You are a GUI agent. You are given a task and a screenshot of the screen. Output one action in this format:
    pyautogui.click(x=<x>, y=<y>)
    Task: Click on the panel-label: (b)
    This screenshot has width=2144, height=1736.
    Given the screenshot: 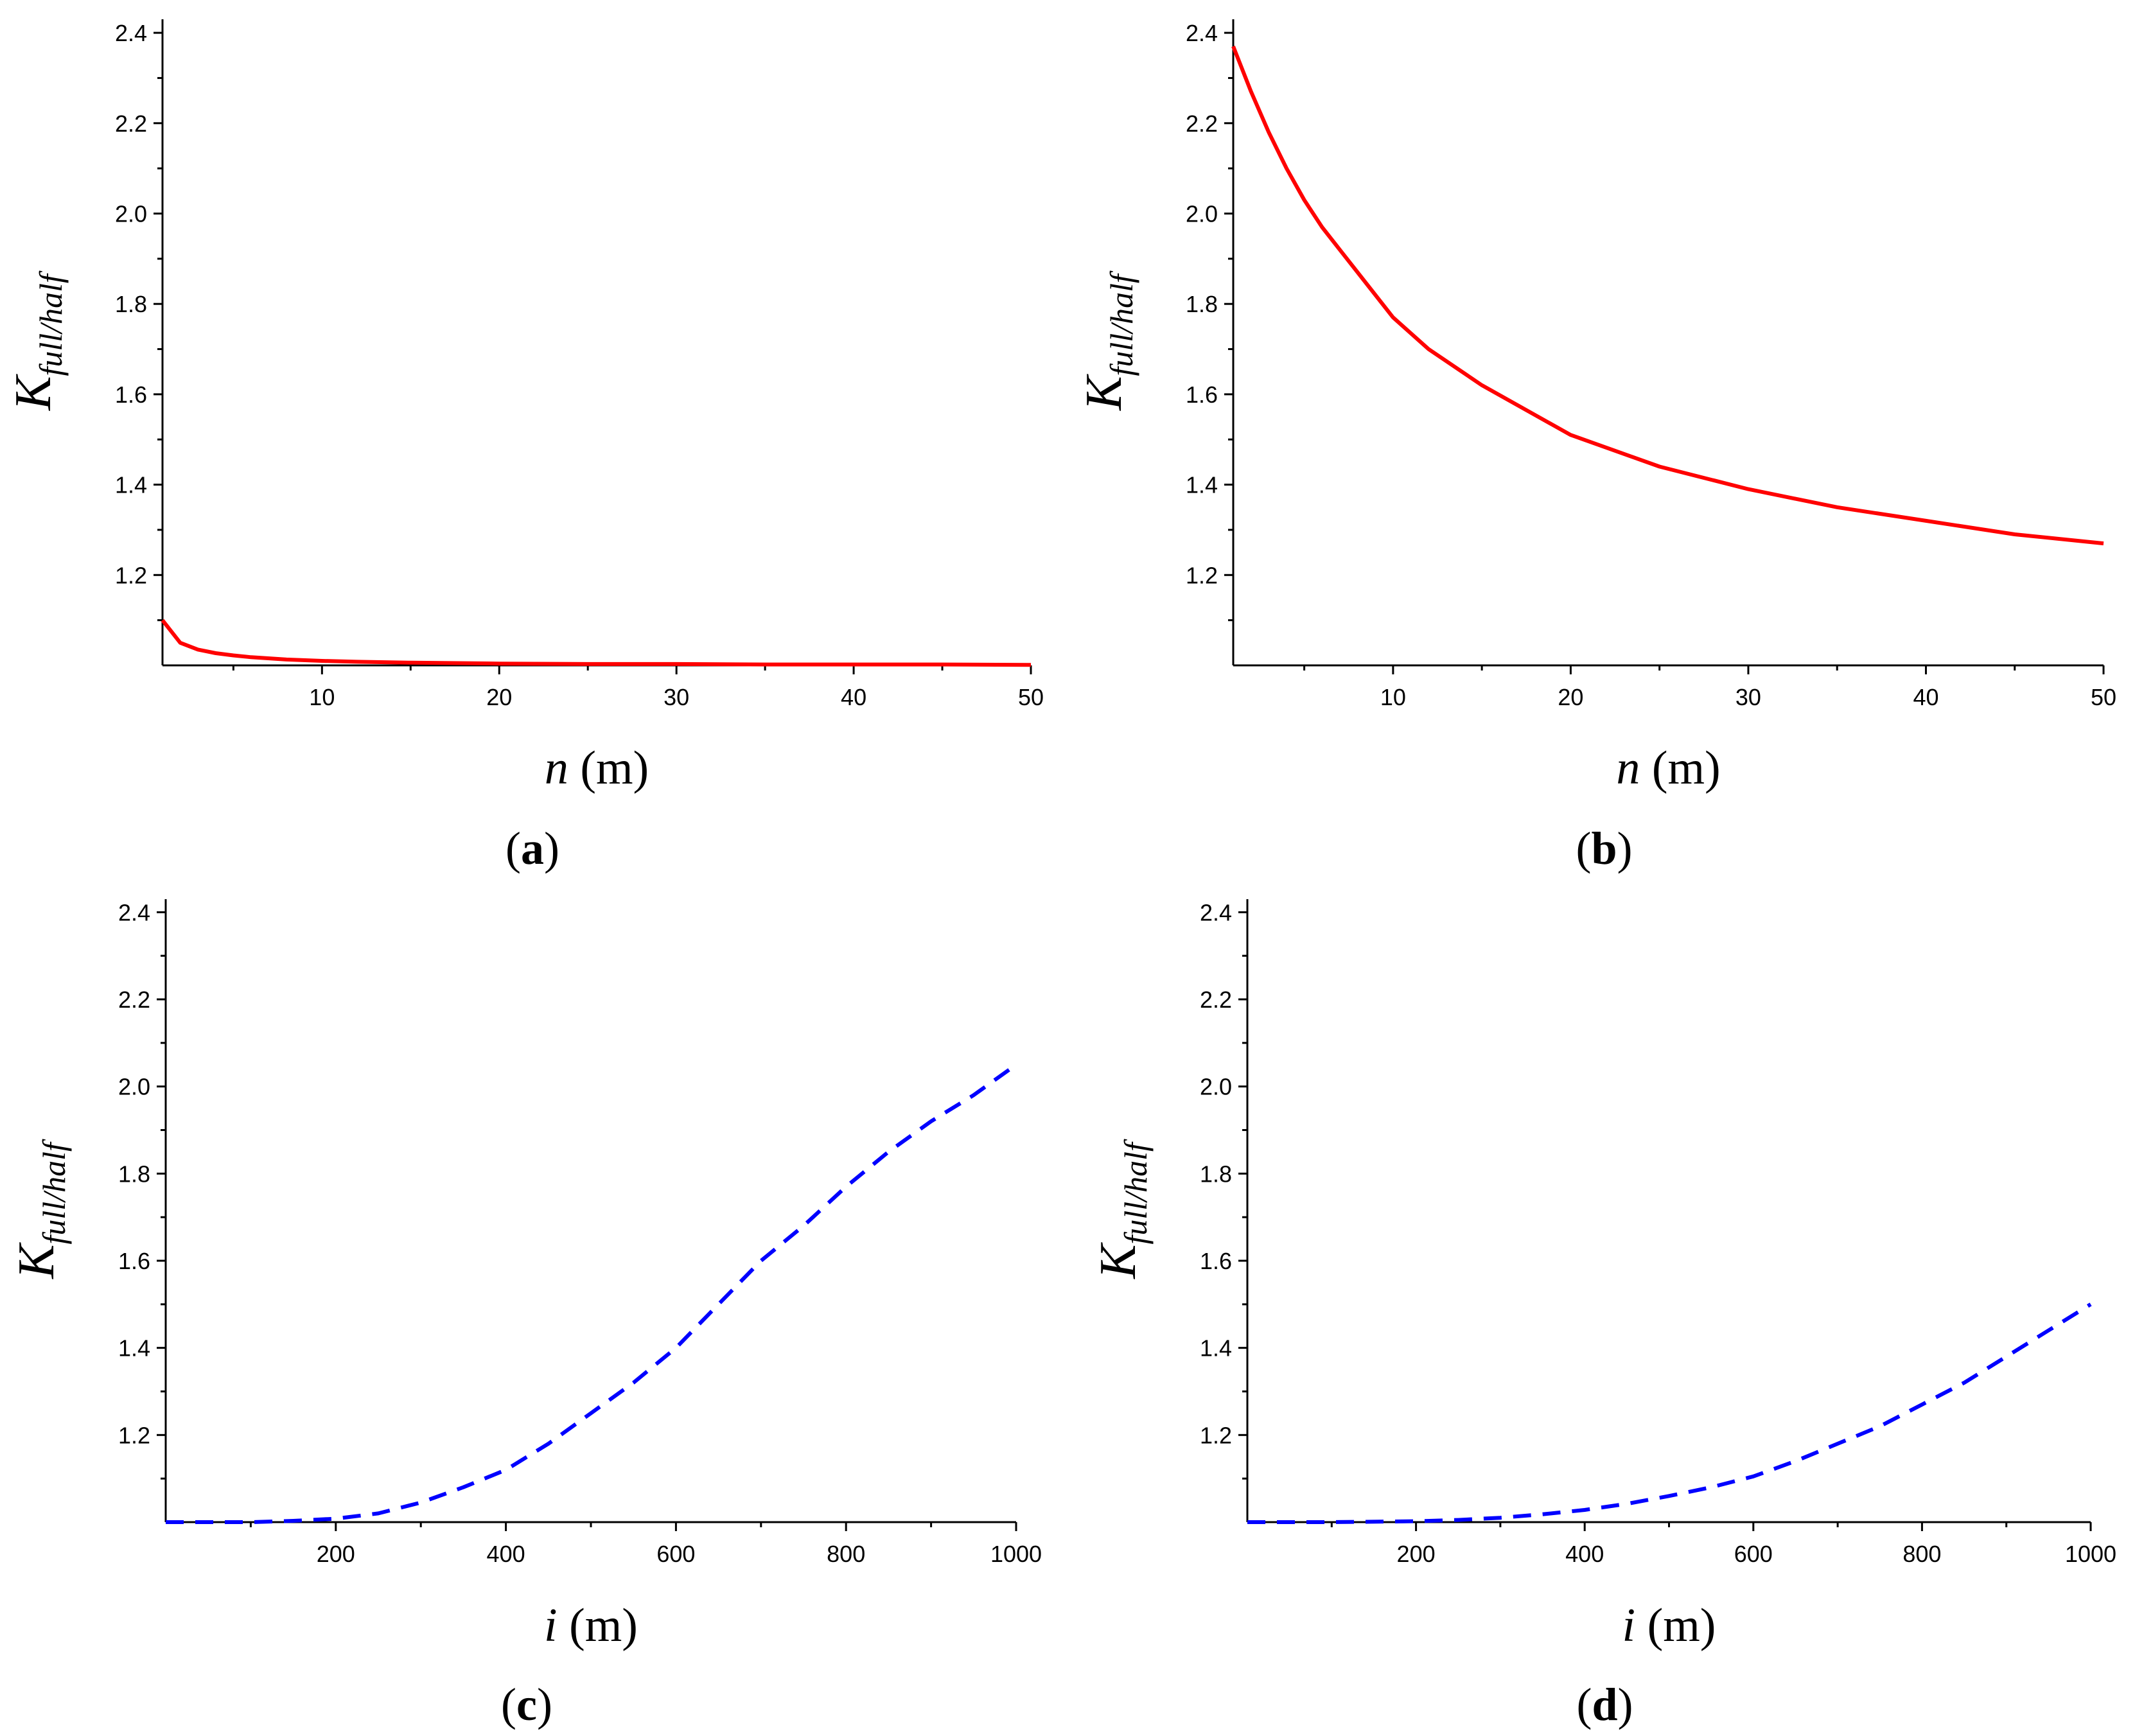 What is the action you would take?
    pyautogui.click(x=1604, y=848)
    